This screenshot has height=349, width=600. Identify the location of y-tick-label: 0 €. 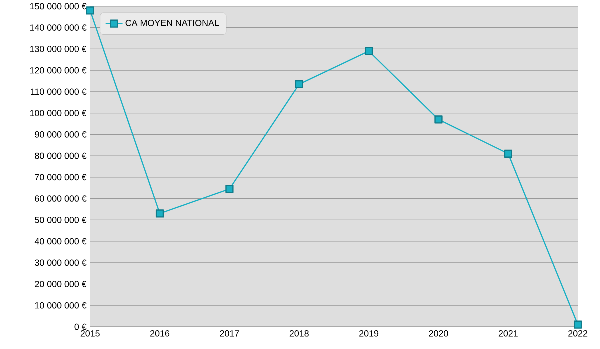
(80, 327).